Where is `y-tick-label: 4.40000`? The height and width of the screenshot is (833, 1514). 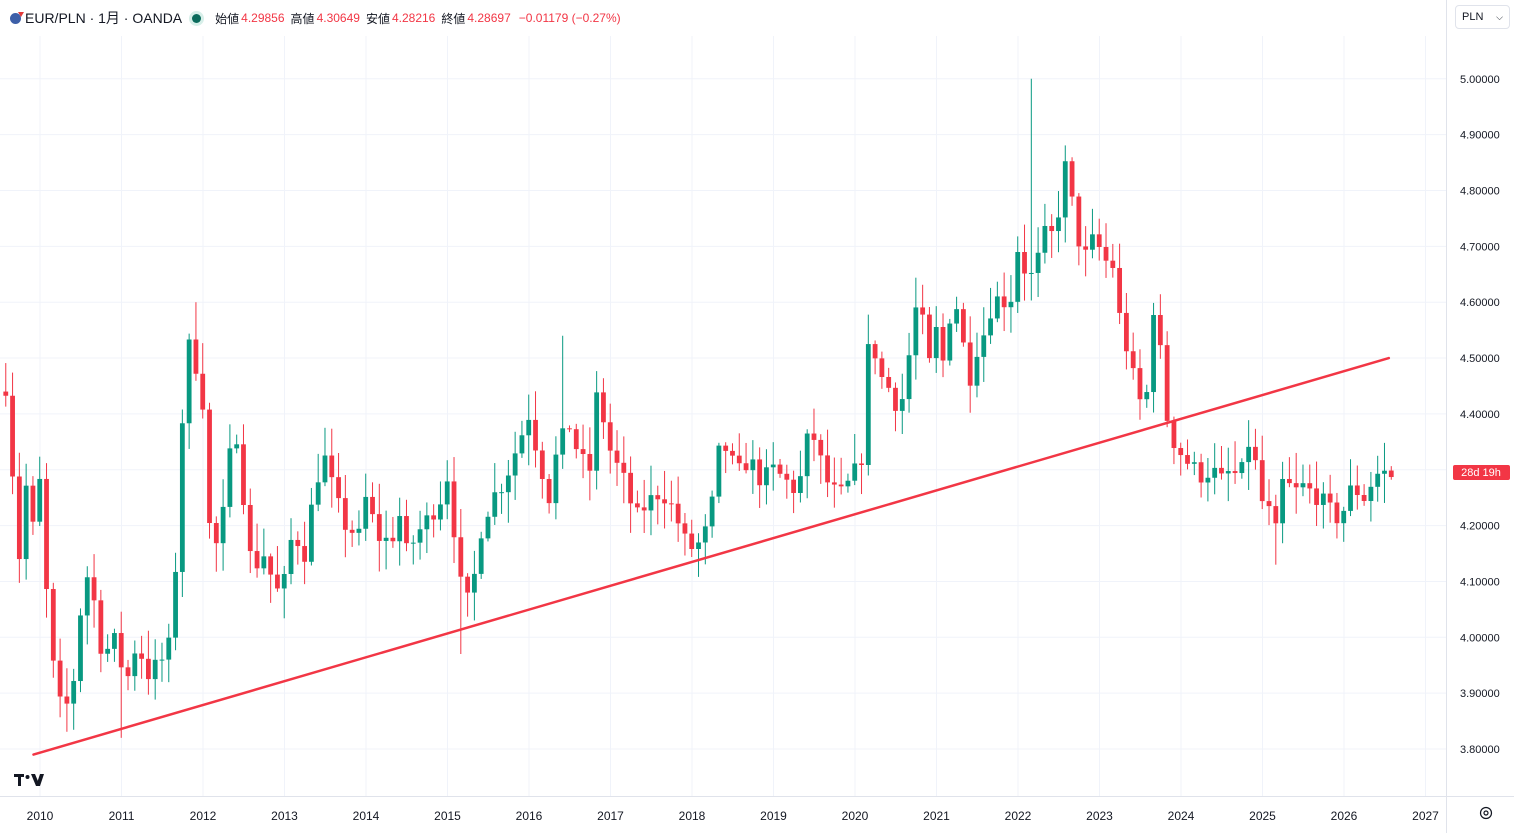 y-tick-label: 4.40000 is located at coordinates (1480, 415).